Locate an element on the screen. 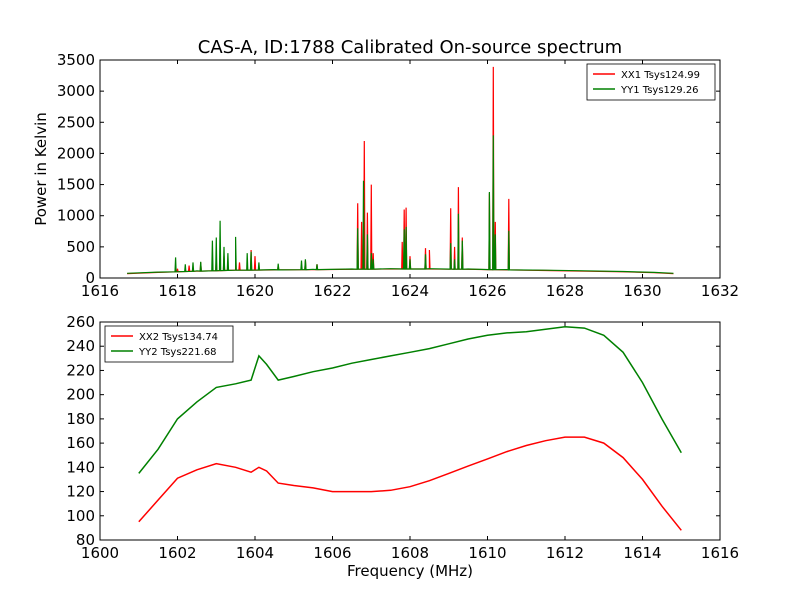 This screenshot has width=800, height=600. top-y-tick-label: 3000 is located at coordinates (76, 91).